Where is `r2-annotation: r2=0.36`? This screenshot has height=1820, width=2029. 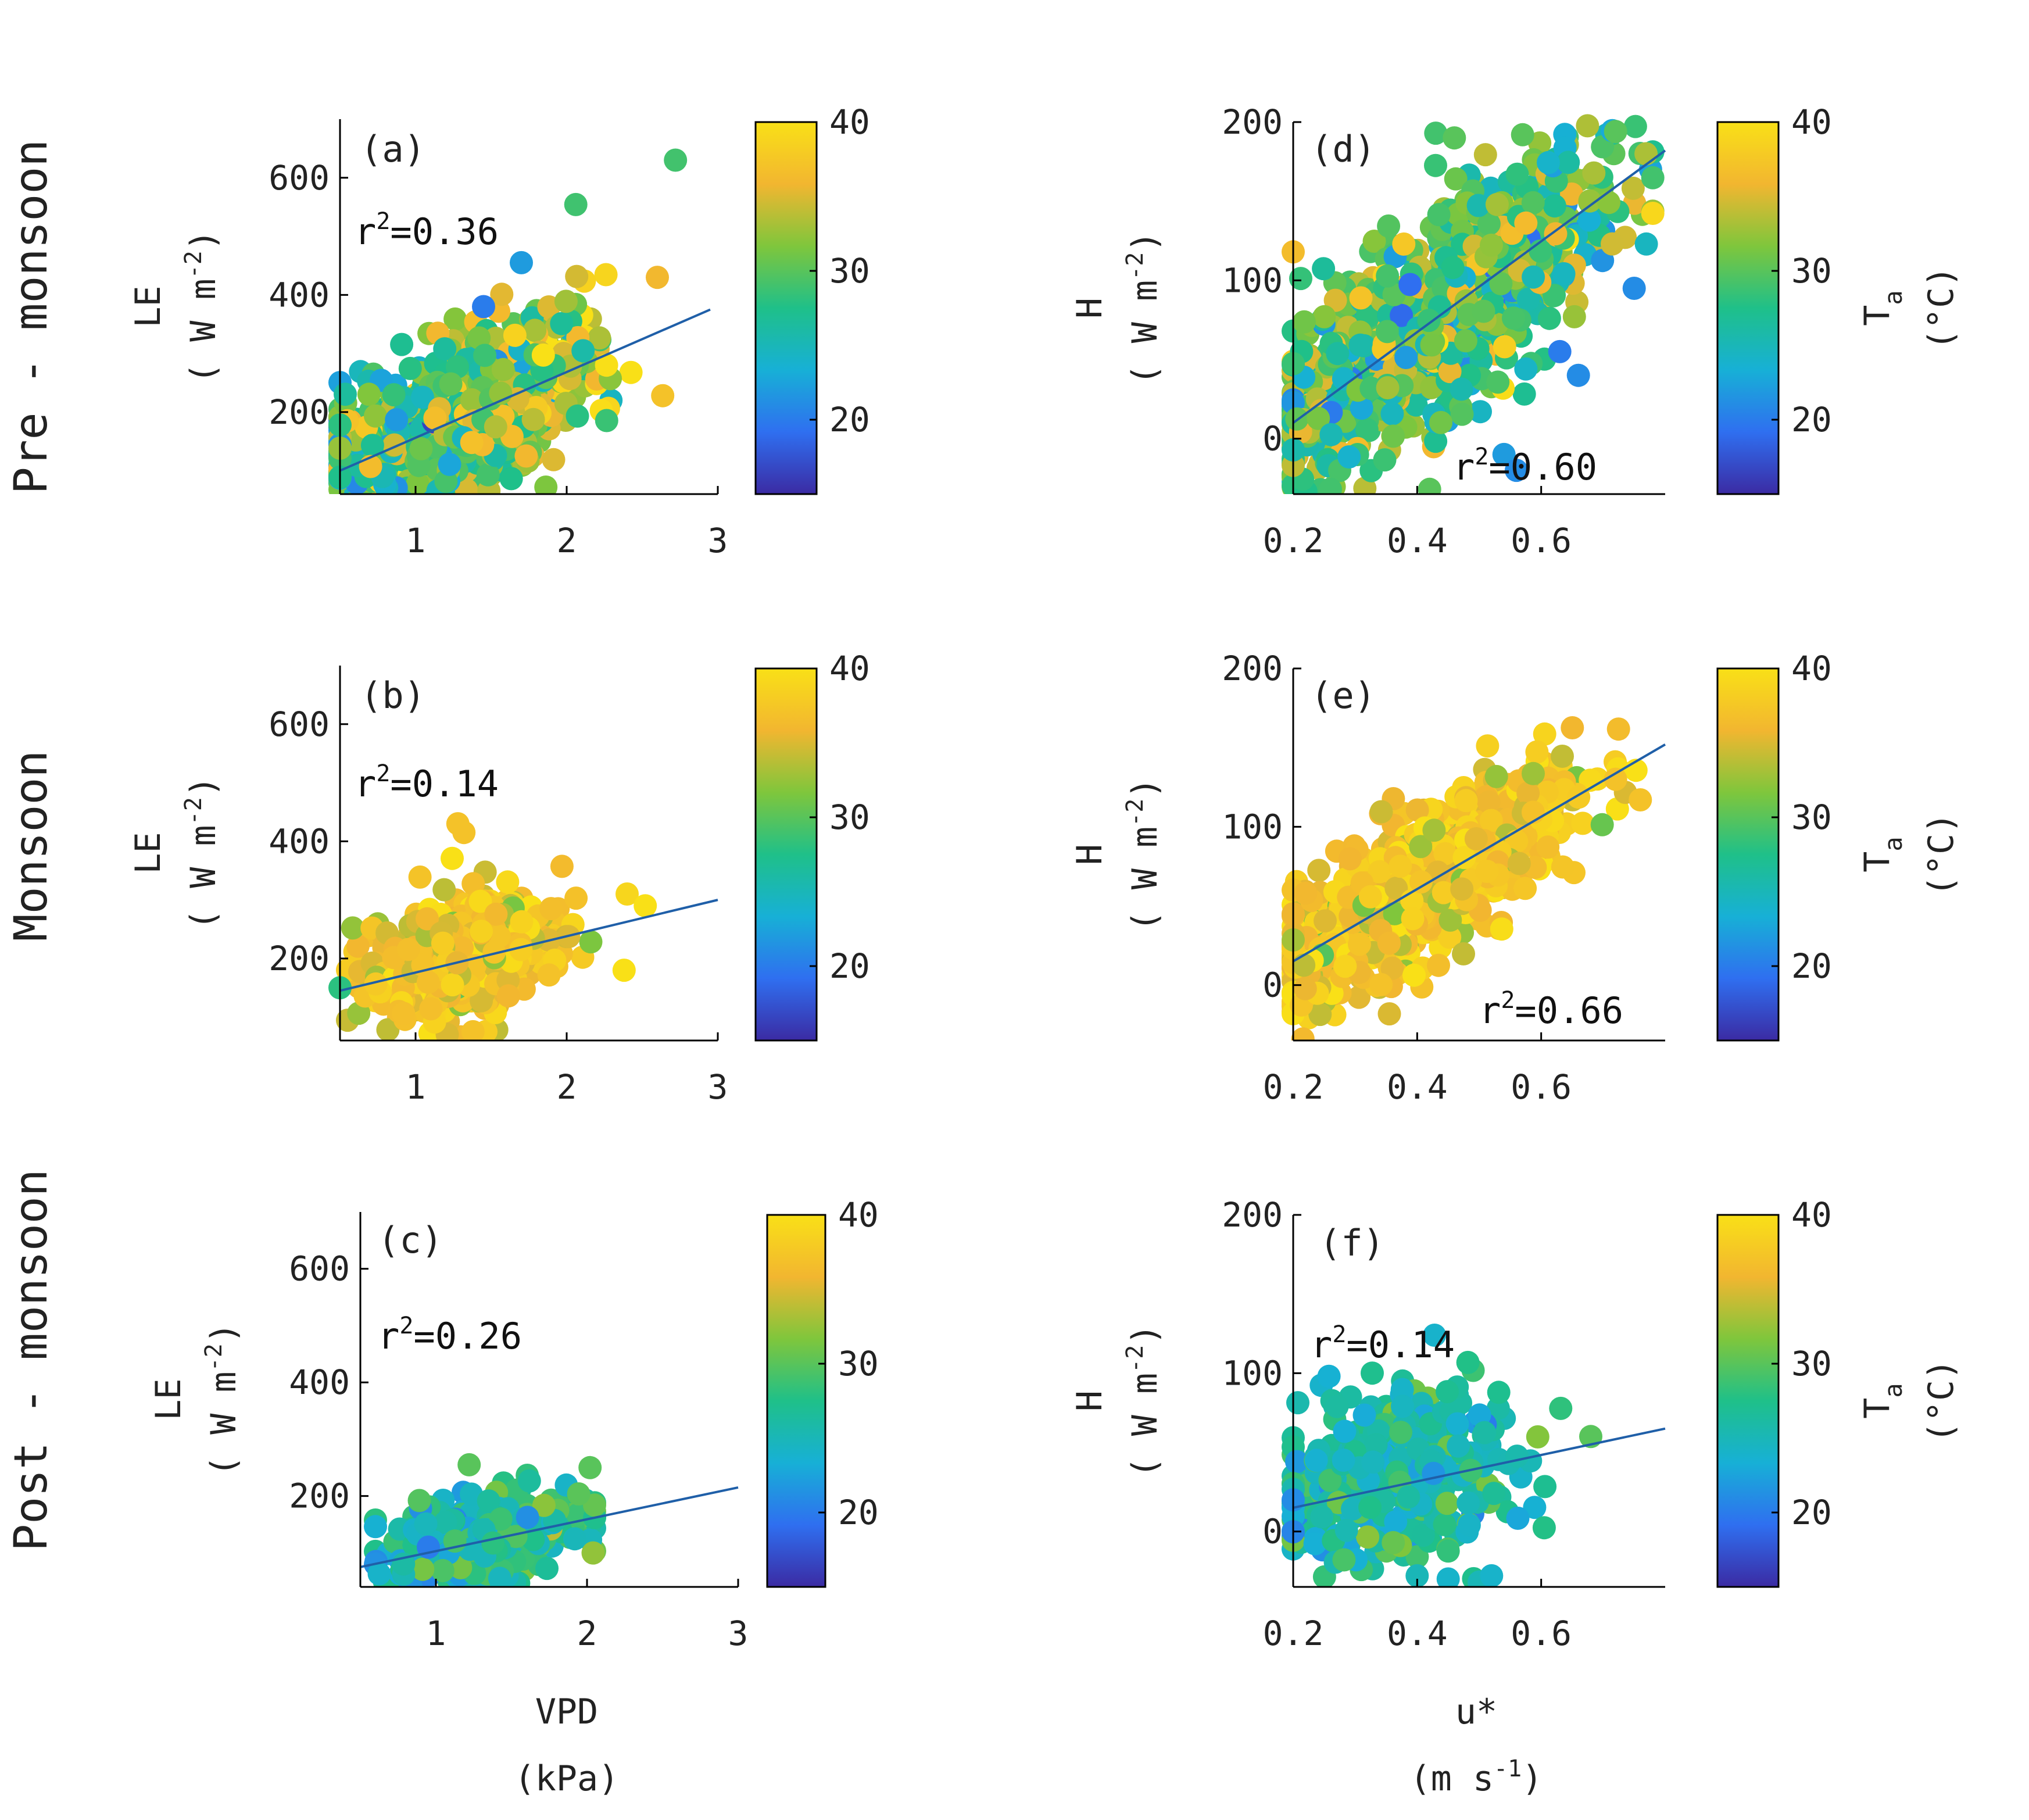
r2-annotation: r2=0.36 is located at coordinates (427, 231).